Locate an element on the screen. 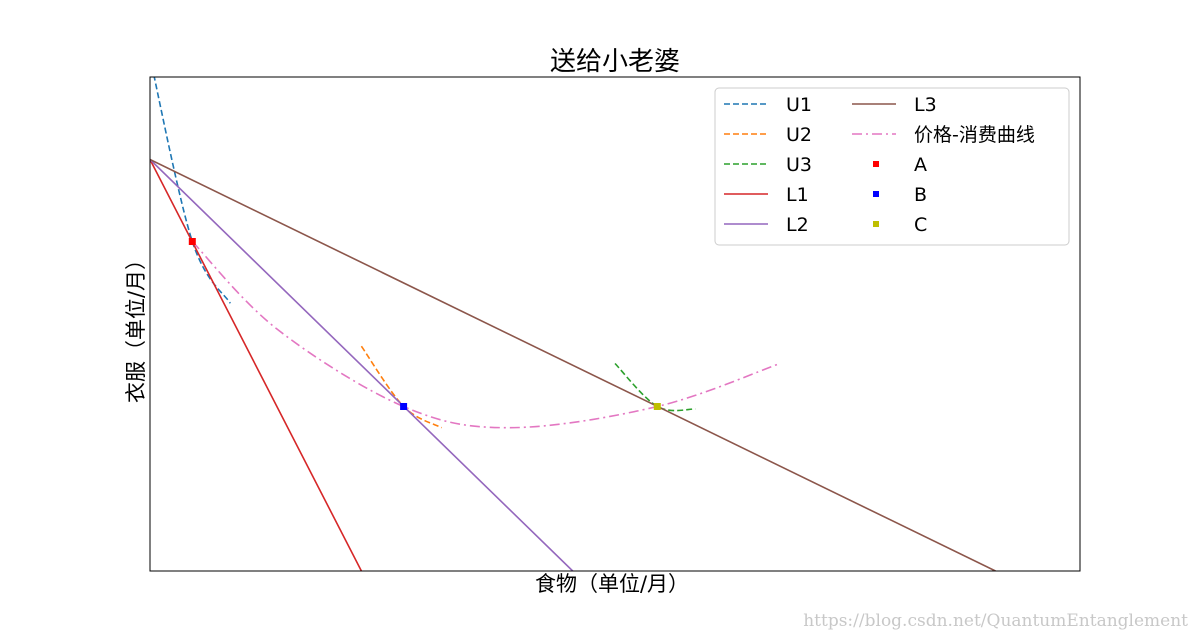 The width and height of the screenshot is (1200, 640). legend-label-l3: L3 is located at coordinates (925, 105).